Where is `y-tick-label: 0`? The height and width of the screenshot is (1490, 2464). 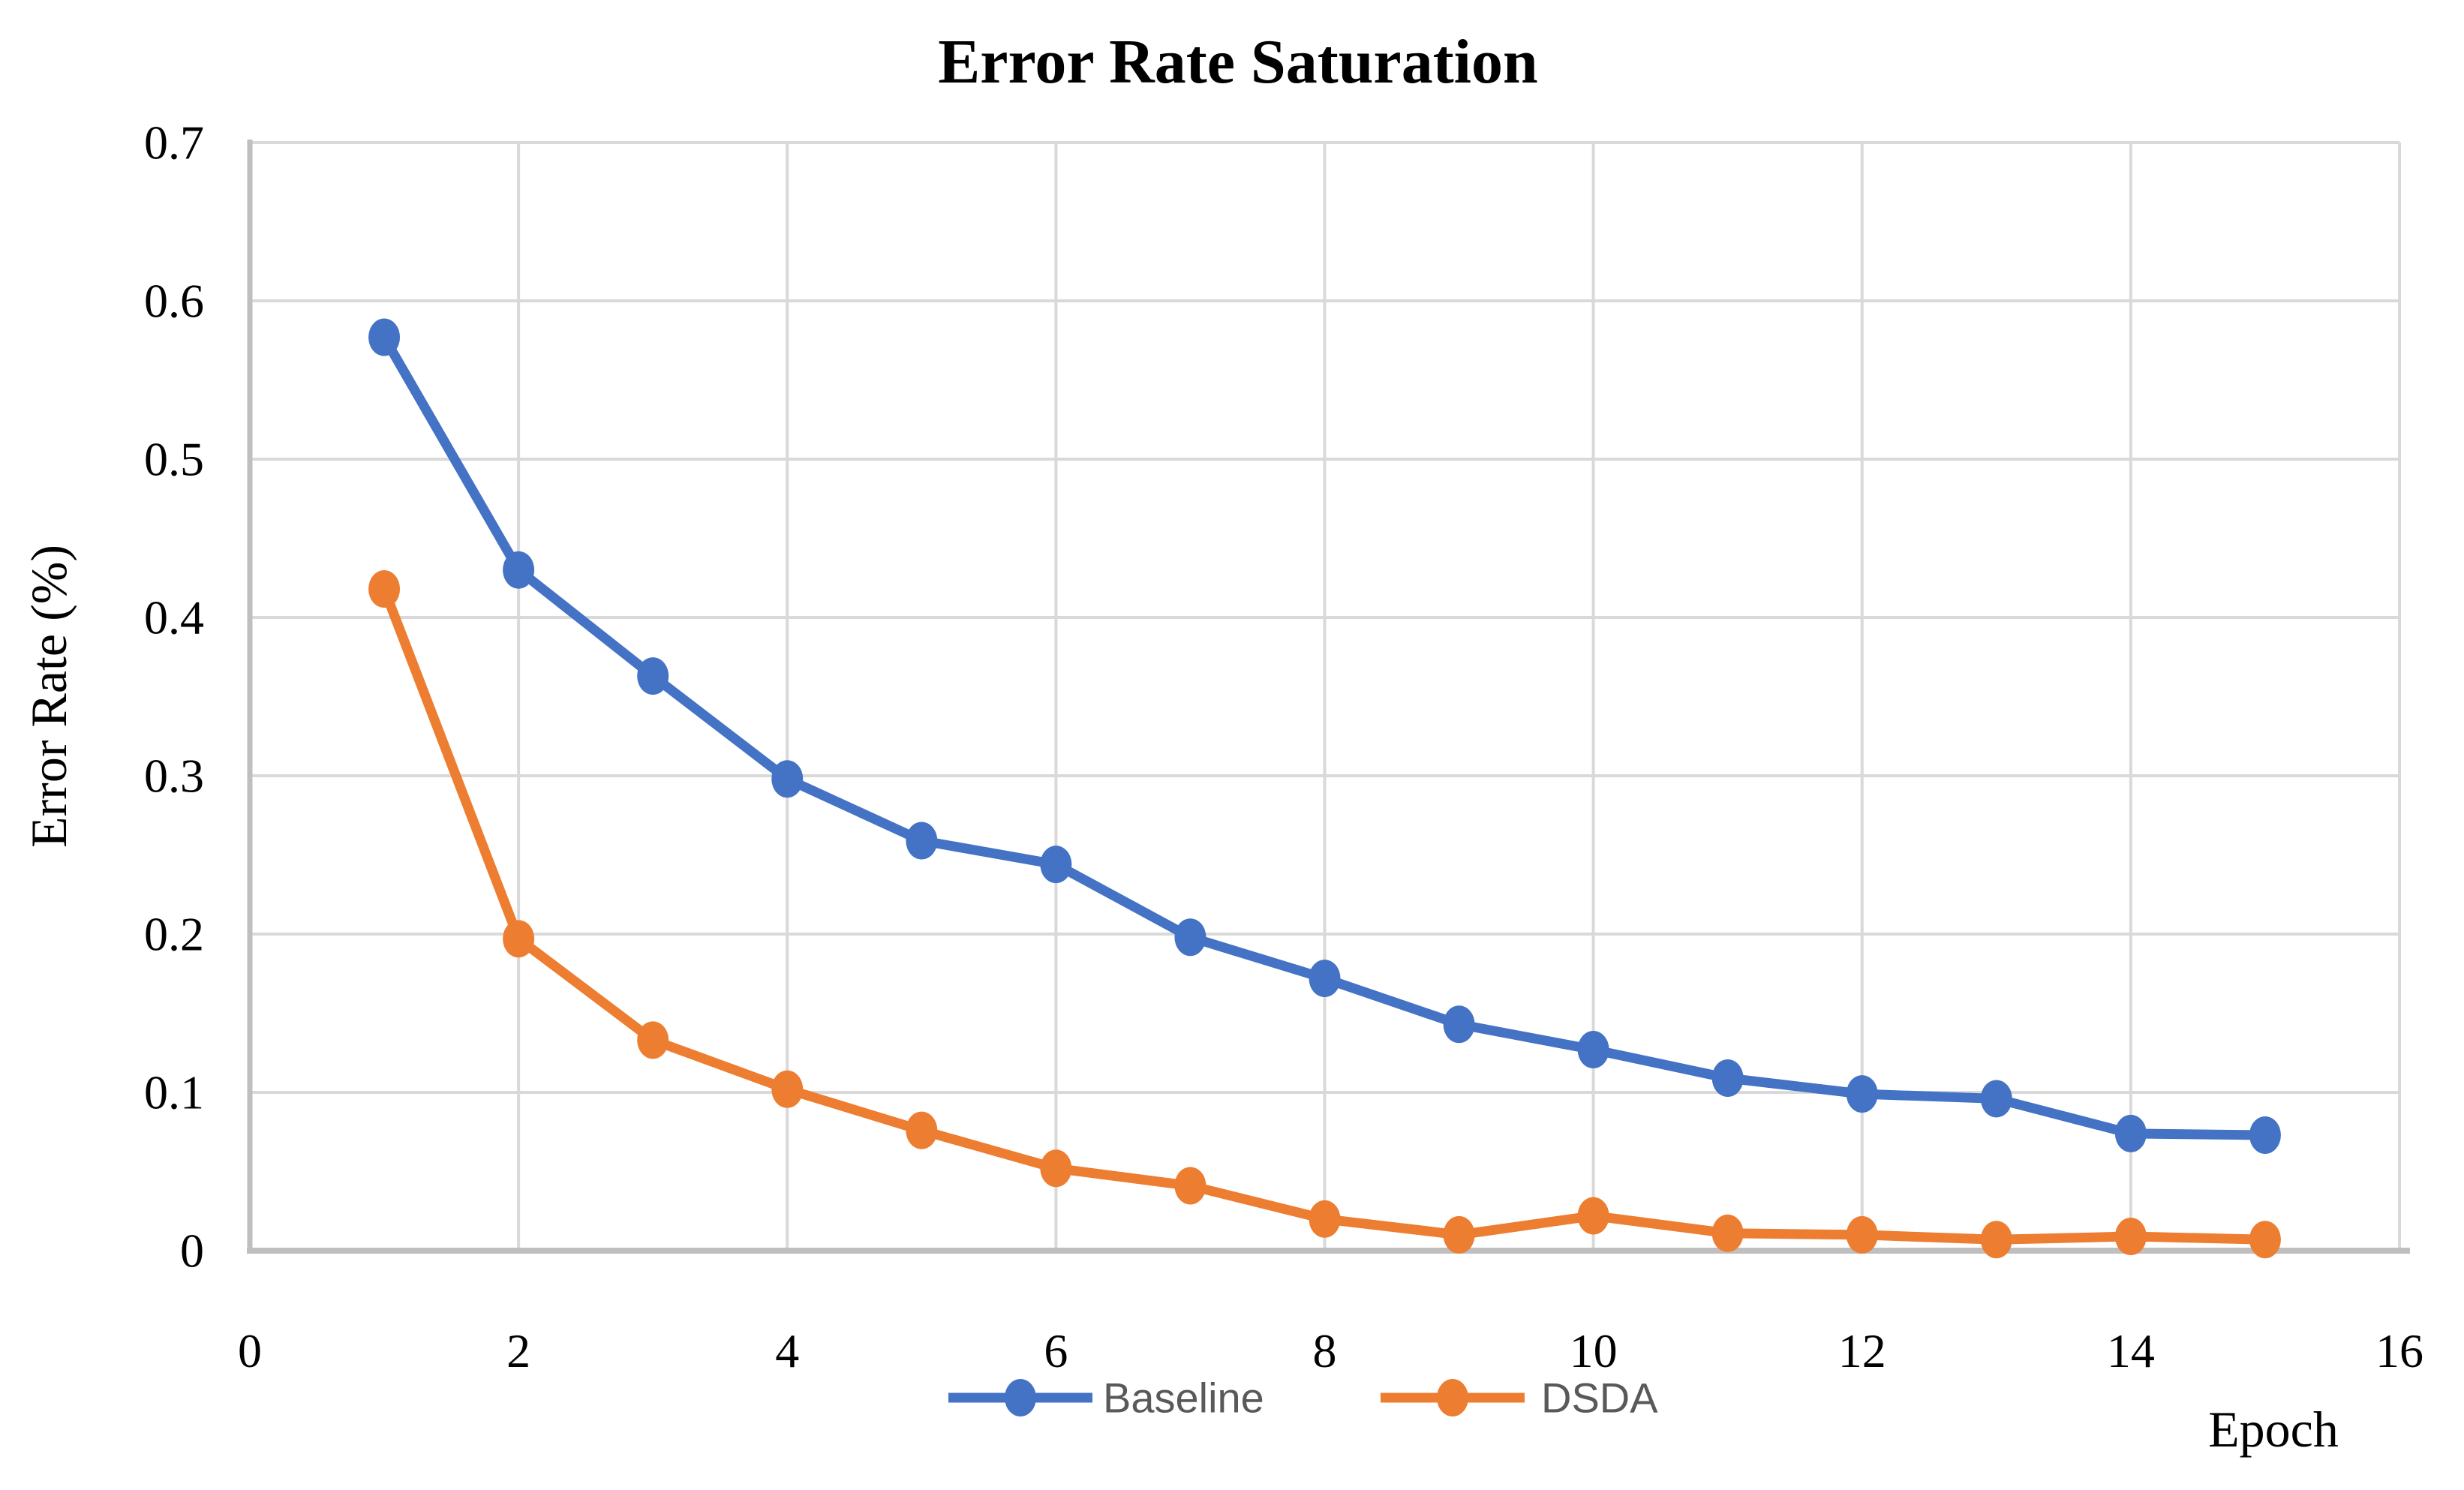
y-tick-label: 0 is located at coordinates (192, 1251).